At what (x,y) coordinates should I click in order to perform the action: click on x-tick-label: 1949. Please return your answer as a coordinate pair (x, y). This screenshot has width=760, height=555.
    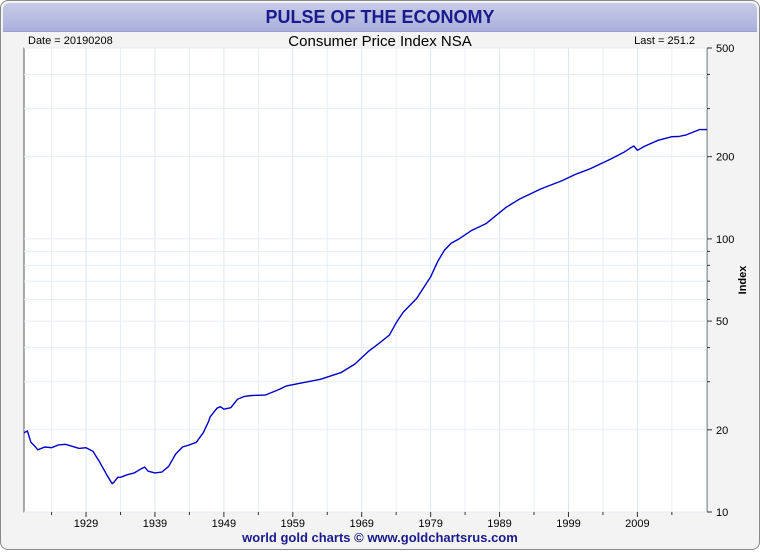
    Looking at the image, I should click on (224, 524).